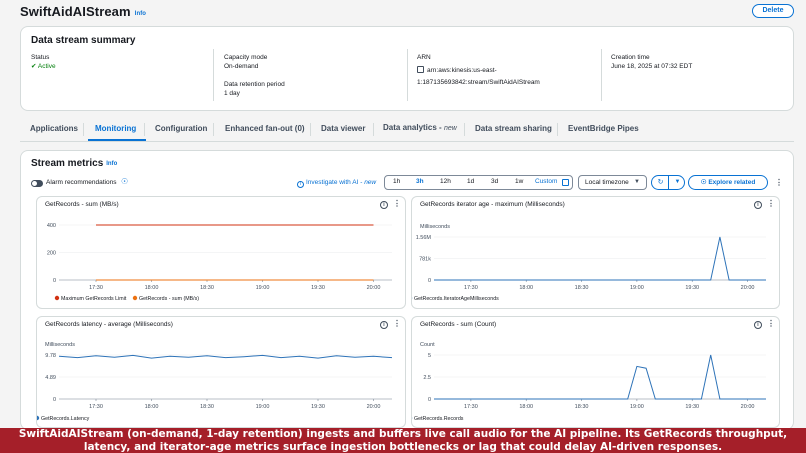  Describe the element at coordinates (181, 128) in the screenshot. I see `tab-configuration: Configuration` at that location.